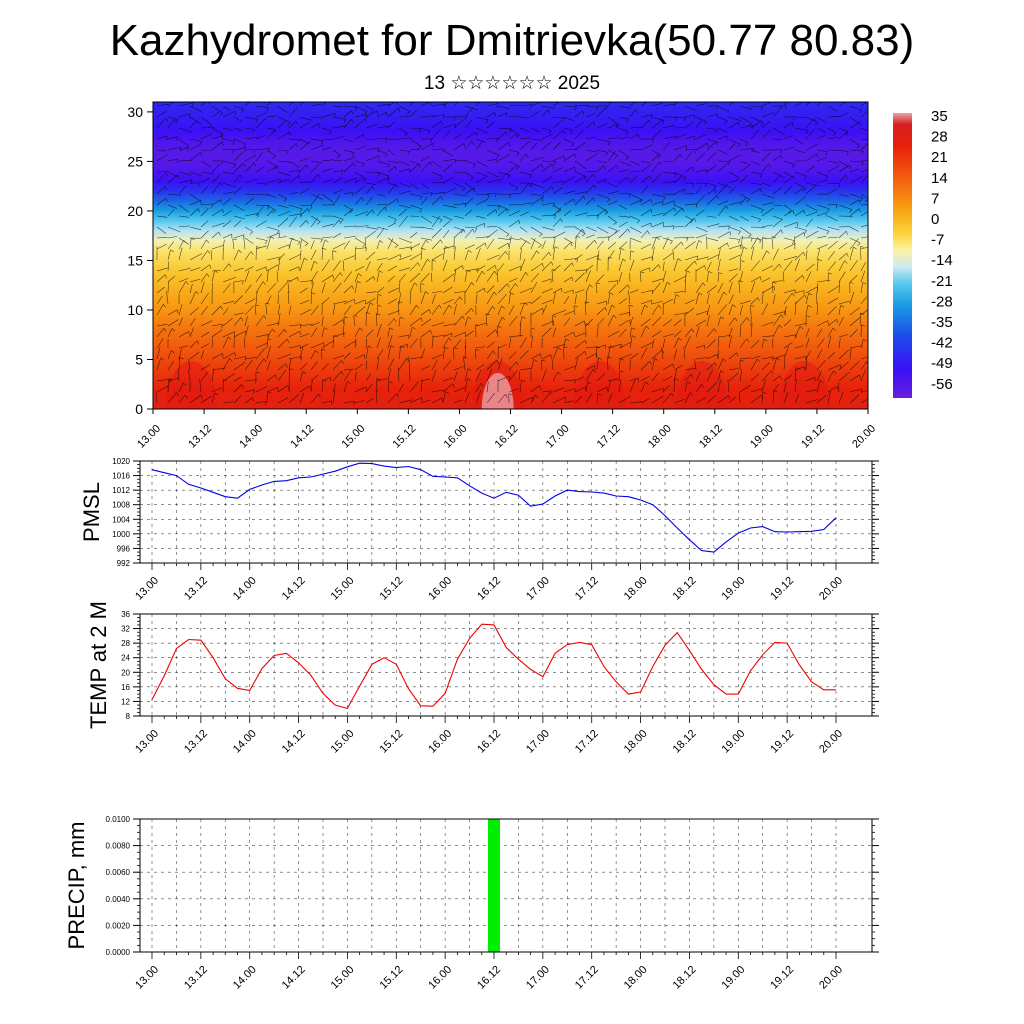 Image resolution: width=1024 pixels, height=1024 pixels. Describe the element at coordinates (251, 437) in the screenshot. I see `x-tick-label: 14.00` at that location.